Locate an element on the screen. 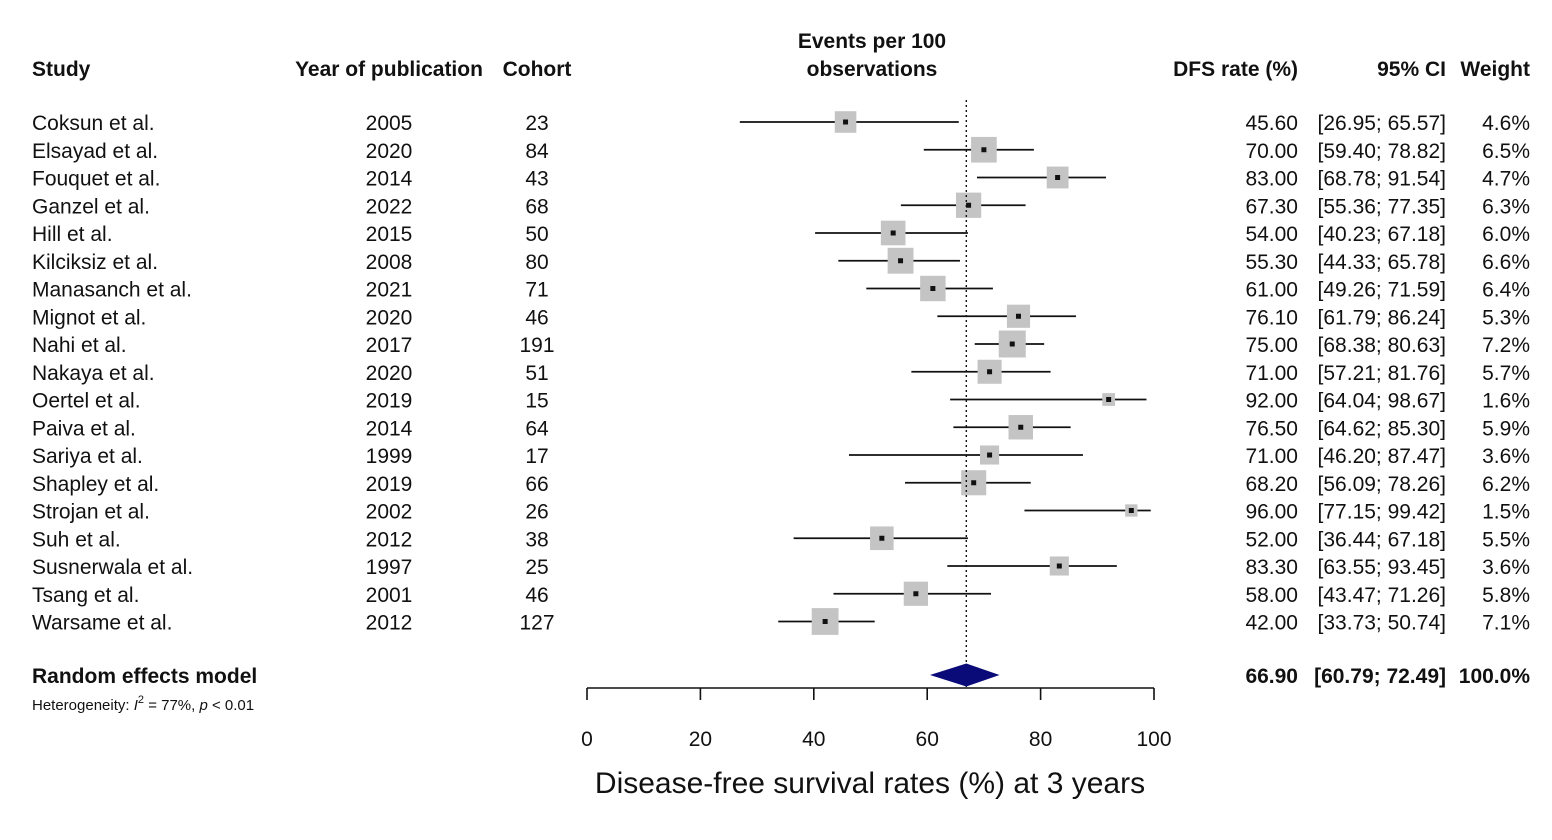 Image resolution: width=1552 pixels, height=840 pixels. study-cohort: 15 is located at coordinates (536, 401).